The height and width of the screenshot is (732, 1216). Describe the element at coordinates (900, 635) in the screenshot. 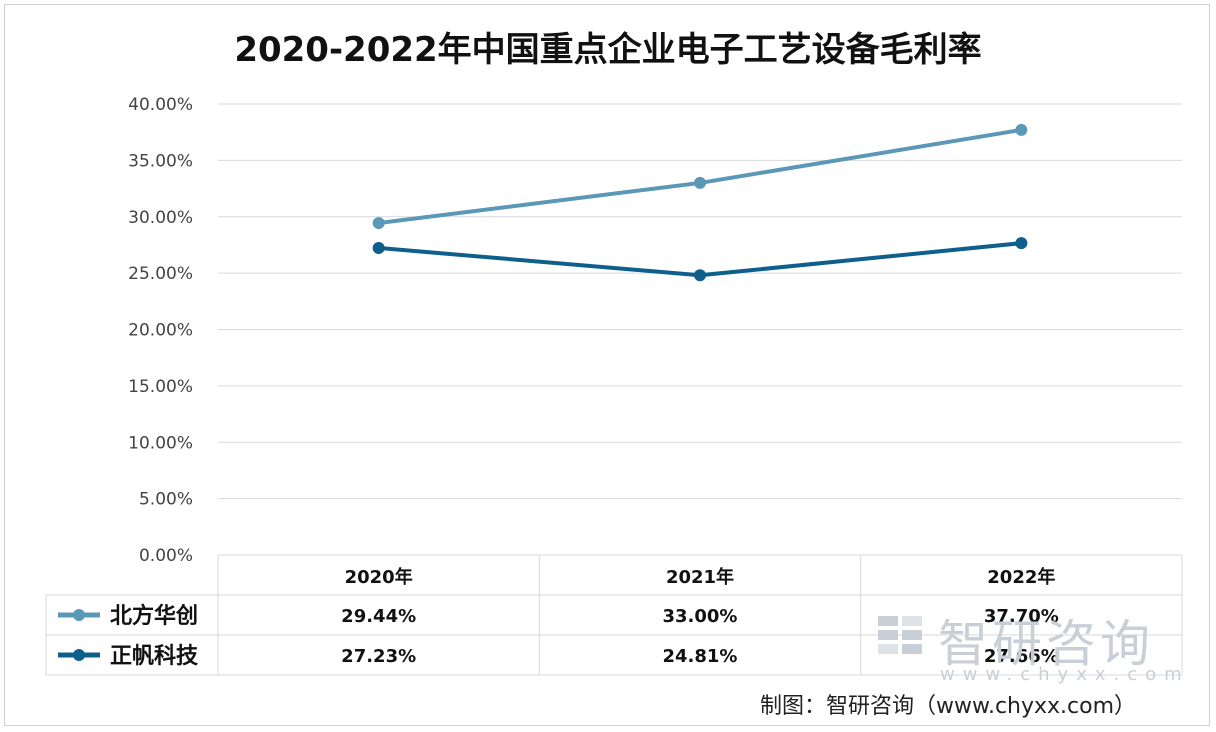

I see `watermark-logo` at that location.